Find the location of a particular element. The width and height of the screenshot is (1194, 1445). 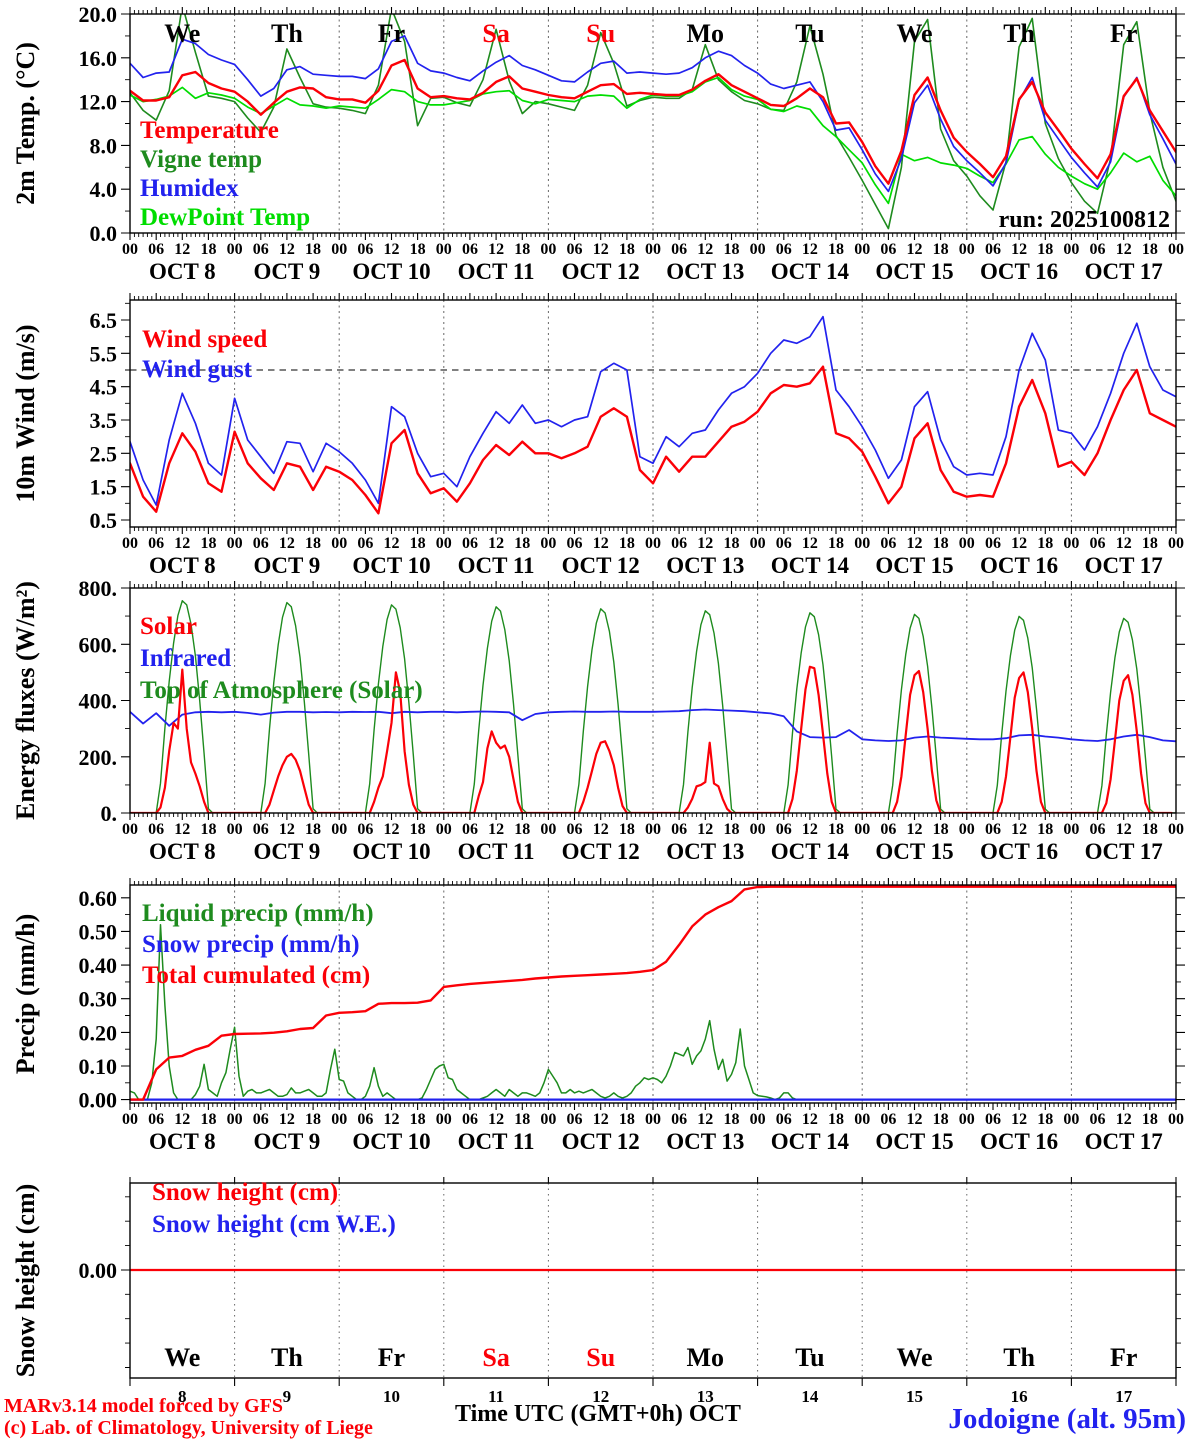

day-number-label: 16 is located at coordinates (1019, 1396).